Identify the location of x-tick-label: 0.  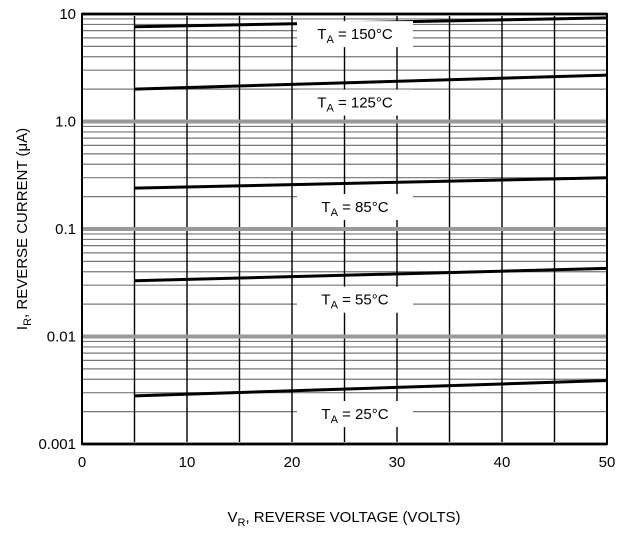
(82, 462).